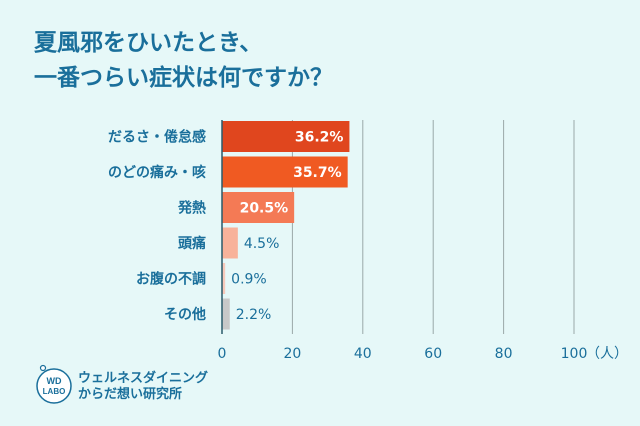 The width and height of the screenshot is (640, 426). Describe the element at coordinates (191, 208) in the screenshot. I see `category-label: 発熱` at that location.